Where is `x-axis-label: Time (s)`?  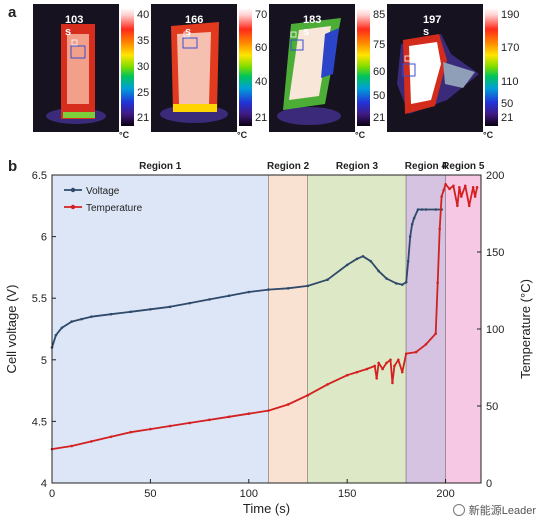
x-axis-label: Time (s) is located at coordinates (266, 508).